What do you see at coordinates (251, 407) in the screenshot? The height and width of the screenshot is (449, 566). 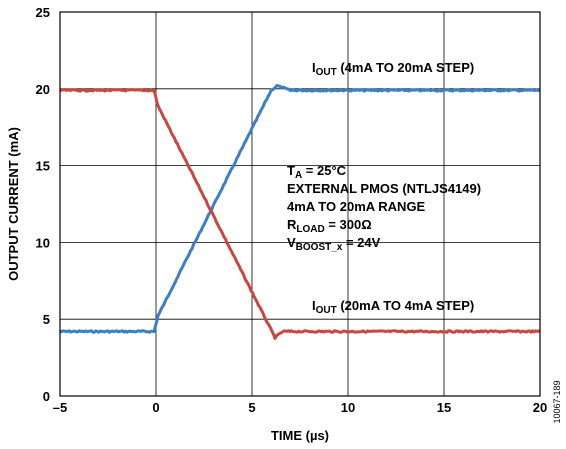 I see `x-tick-label: 5` at bounding box center [251, 407].